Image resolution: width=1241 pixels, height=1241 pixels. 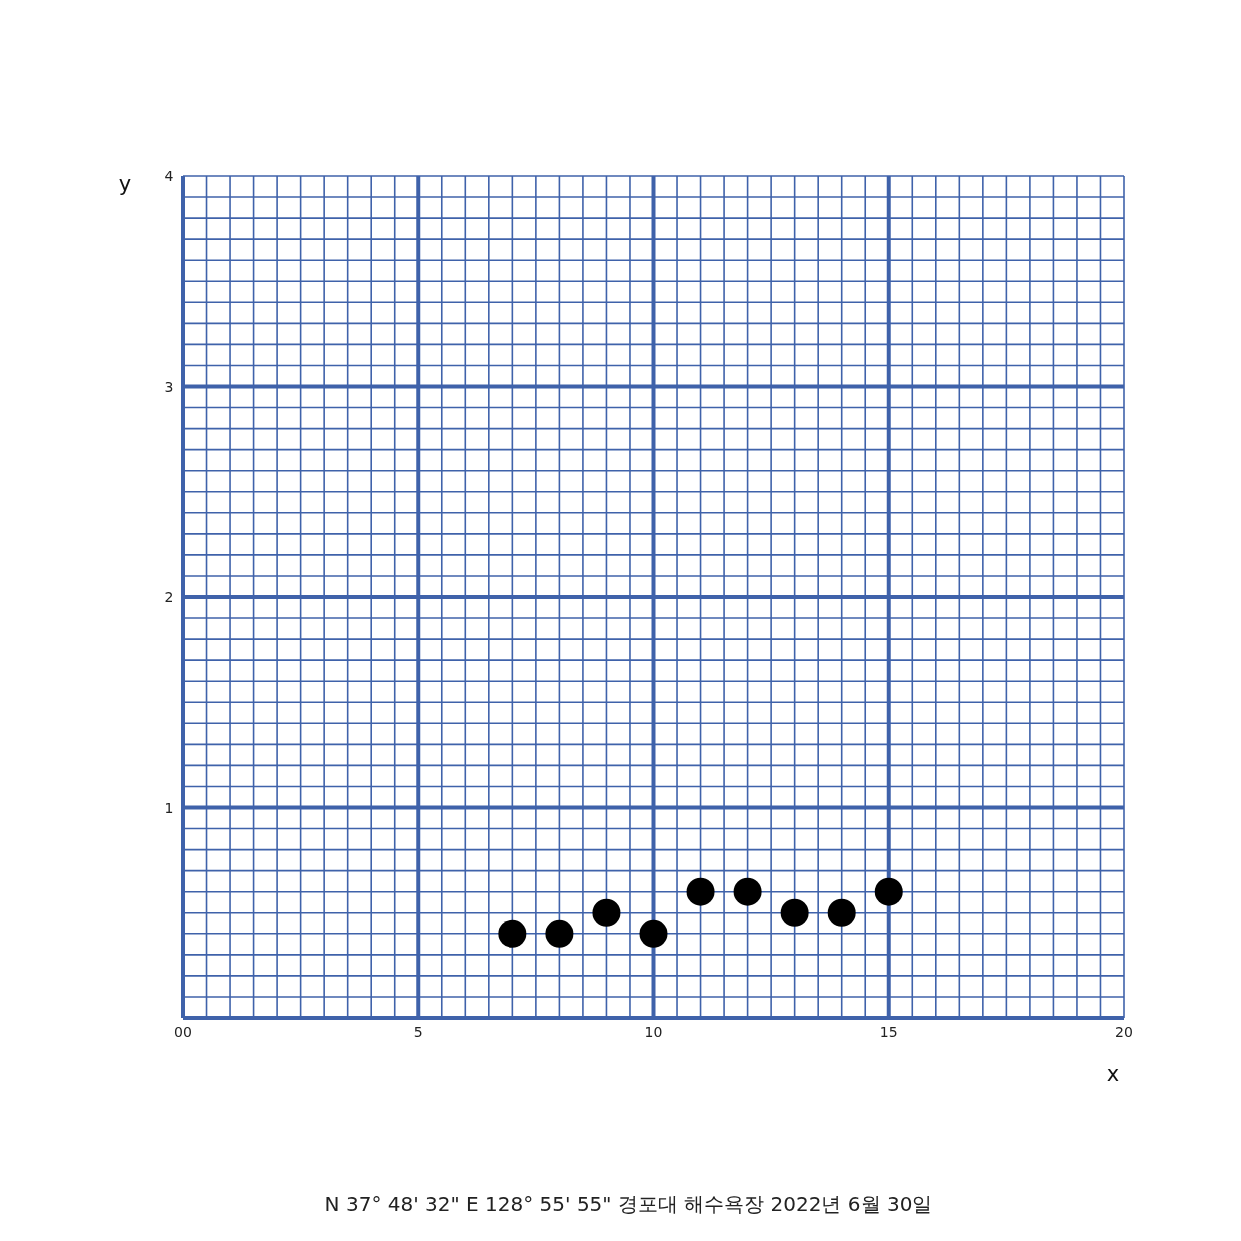 I want to click on x-axis-title: x, so click(x=1113, y=1074).